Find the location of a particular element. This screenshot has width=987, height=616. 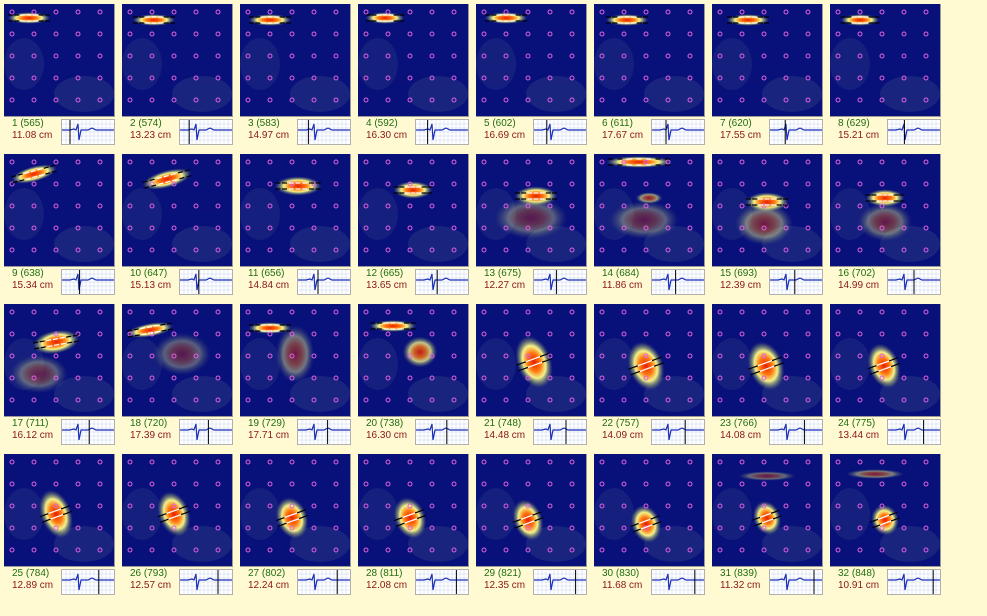

frame-cell: 26 (793) 12.57 cm is located at coordinates (175, 522).